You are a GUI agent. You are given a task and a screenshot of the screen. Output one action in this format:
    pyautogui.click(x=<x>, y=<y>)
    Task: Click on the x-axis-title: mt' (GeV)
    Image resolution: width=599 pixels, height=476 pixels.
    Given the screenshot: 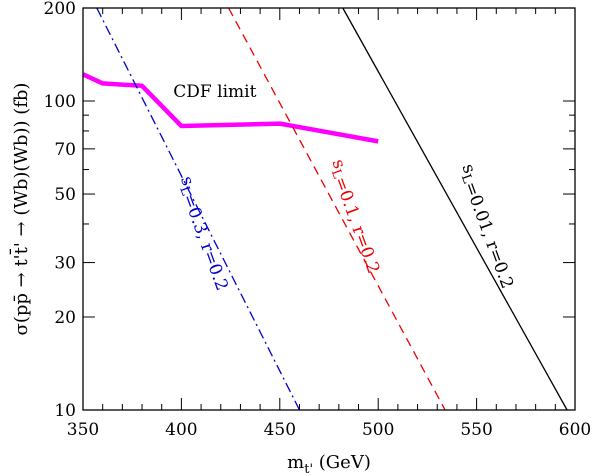 What is the action you would take?
    pyautogui.click(x=329, y=464)
    